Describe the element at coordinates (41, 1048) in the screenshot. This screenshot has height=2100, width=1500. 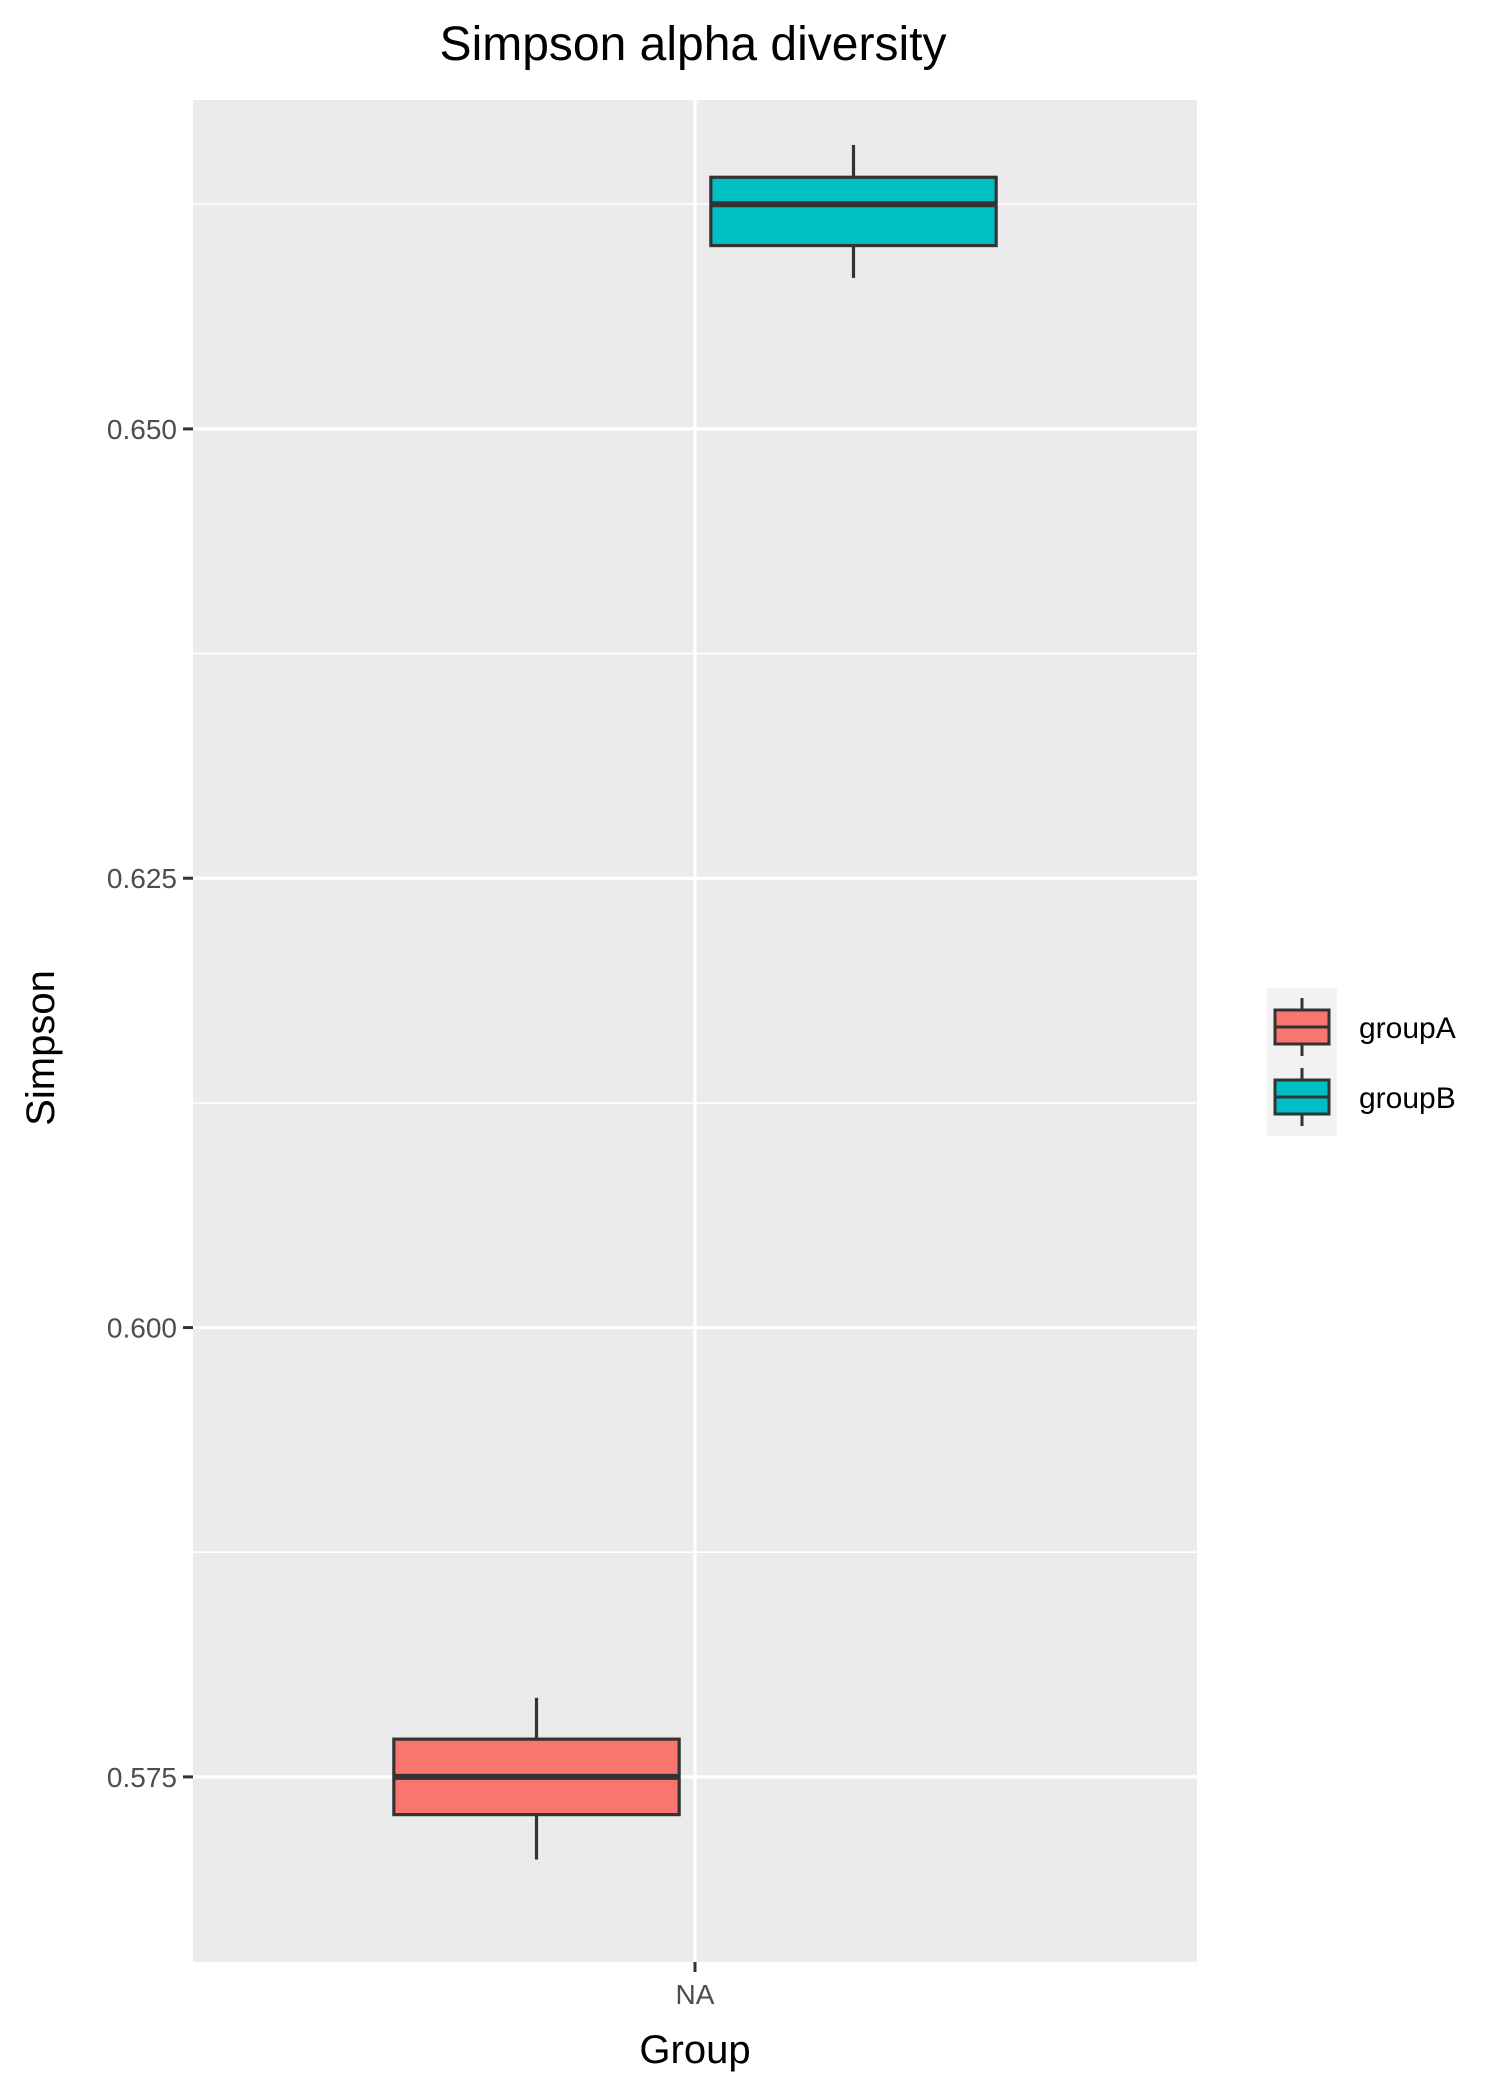
I see `y-axis-title: Simpson` at that location.